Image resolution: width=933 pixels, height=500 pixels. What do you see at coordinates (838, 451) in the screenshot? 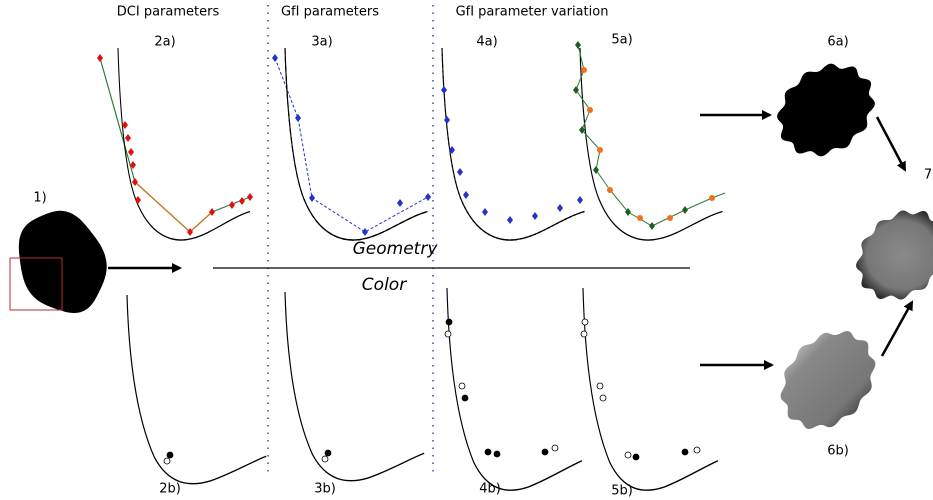
I see `panel-label: 6b)` at bounding box center [838, 451].